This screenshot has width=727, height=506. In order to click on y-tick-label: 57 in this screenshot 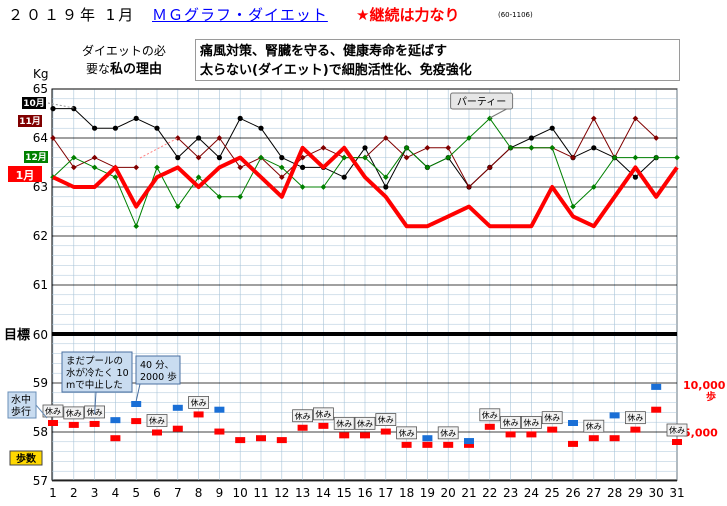, I will do `click(40, 481)`.